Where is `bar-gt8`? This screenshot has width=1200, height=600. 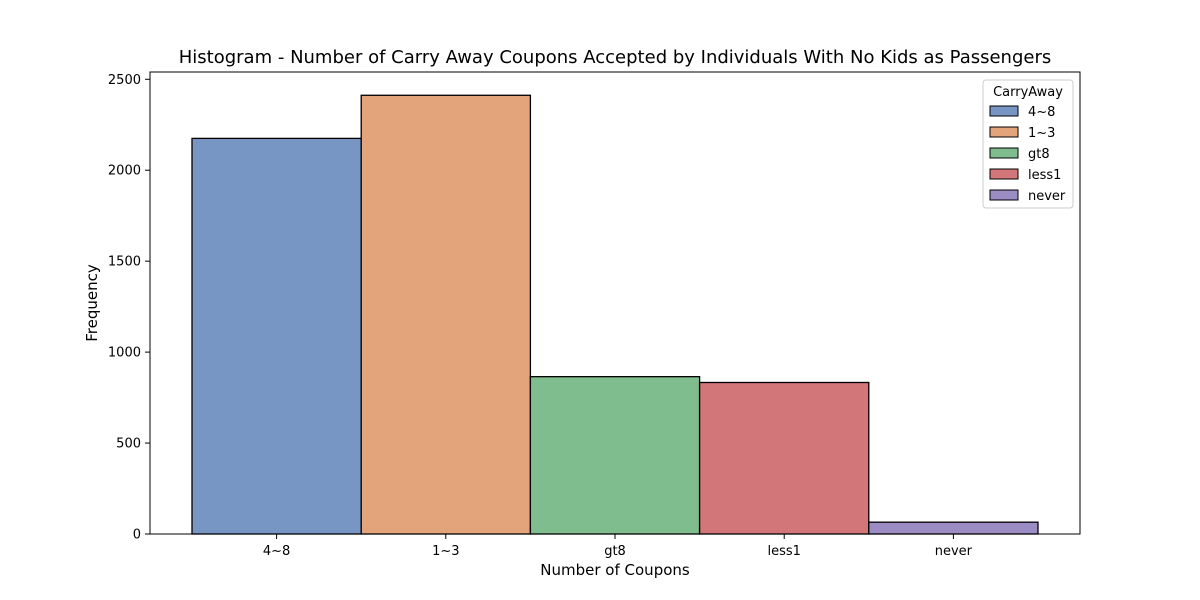 bar-gt8 is located at coordinates (615, 455).